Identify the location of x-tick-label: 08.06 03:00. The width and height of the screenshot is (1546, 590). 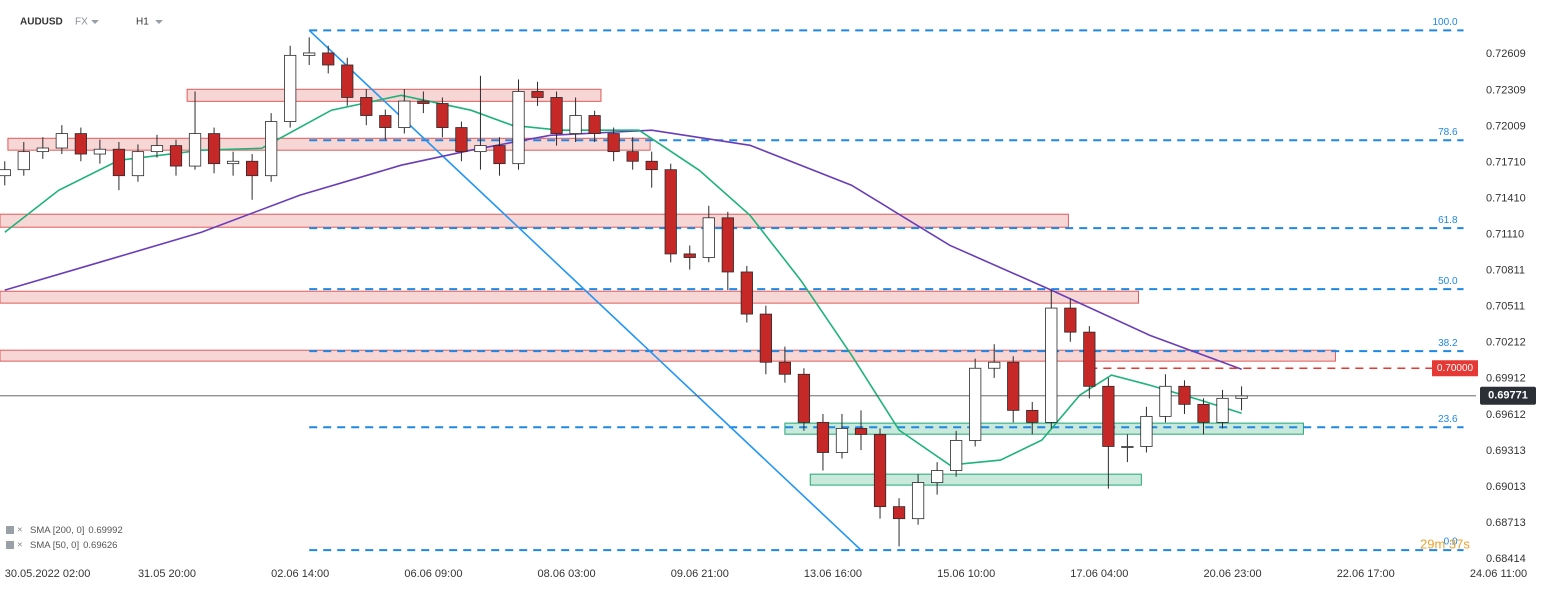
(567, 574).